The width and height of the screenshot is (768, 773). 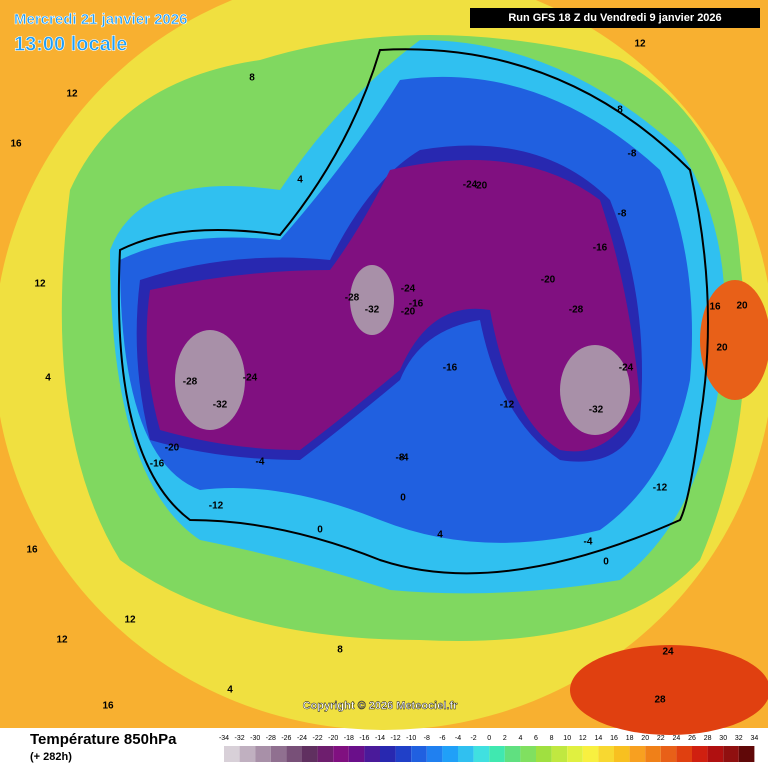 I want to click on scale-label: -12, so click(x=396, y=738).